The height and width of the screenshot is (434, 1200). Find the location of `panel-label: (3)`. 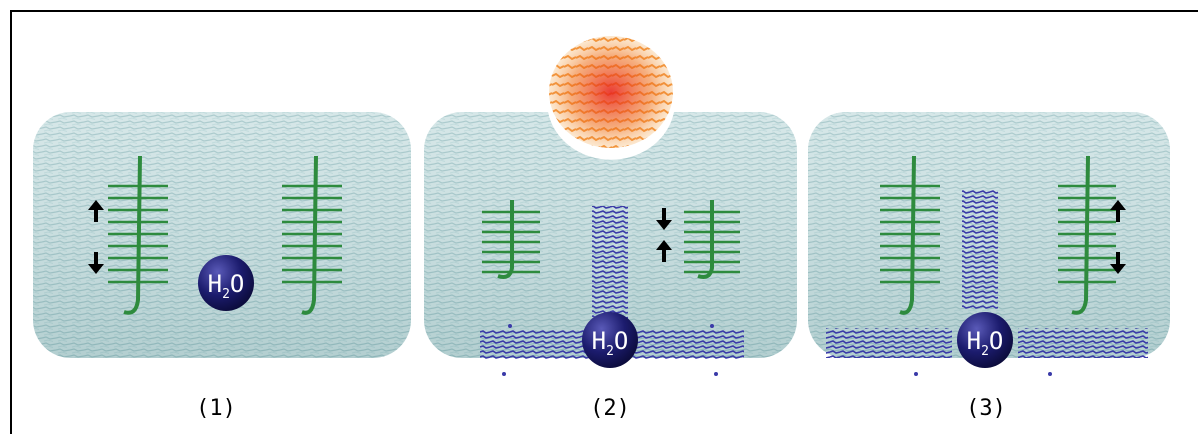

panel-label: (3) is located at coordinates (986, 408).